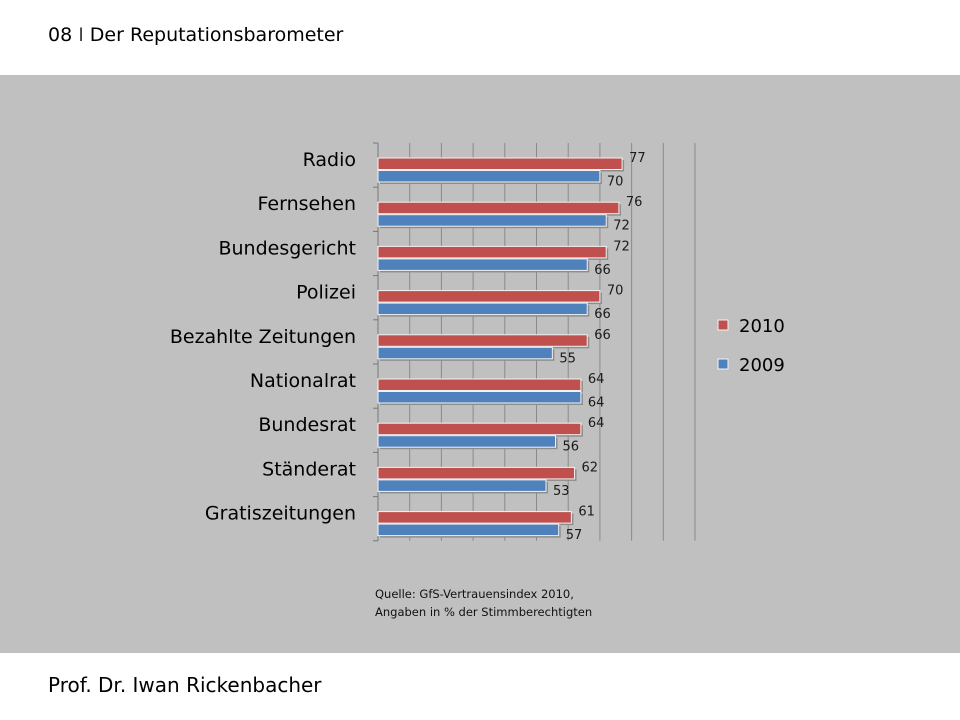  I want to click on category-label: Polizei, so click(326, 293).